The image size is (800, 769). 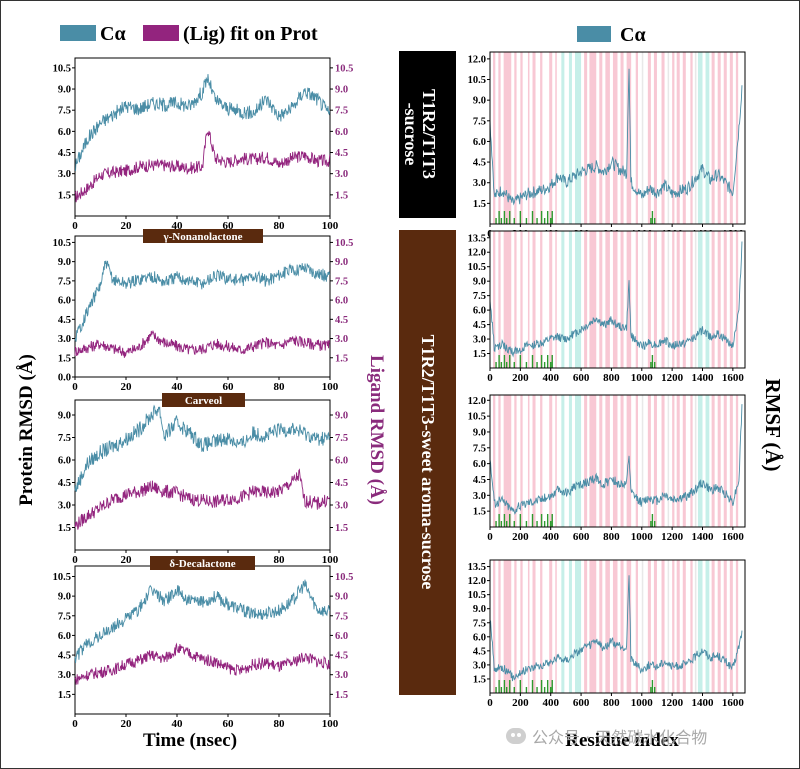 I want to click on x-tick-label: 200, so click(x=520, y=537).